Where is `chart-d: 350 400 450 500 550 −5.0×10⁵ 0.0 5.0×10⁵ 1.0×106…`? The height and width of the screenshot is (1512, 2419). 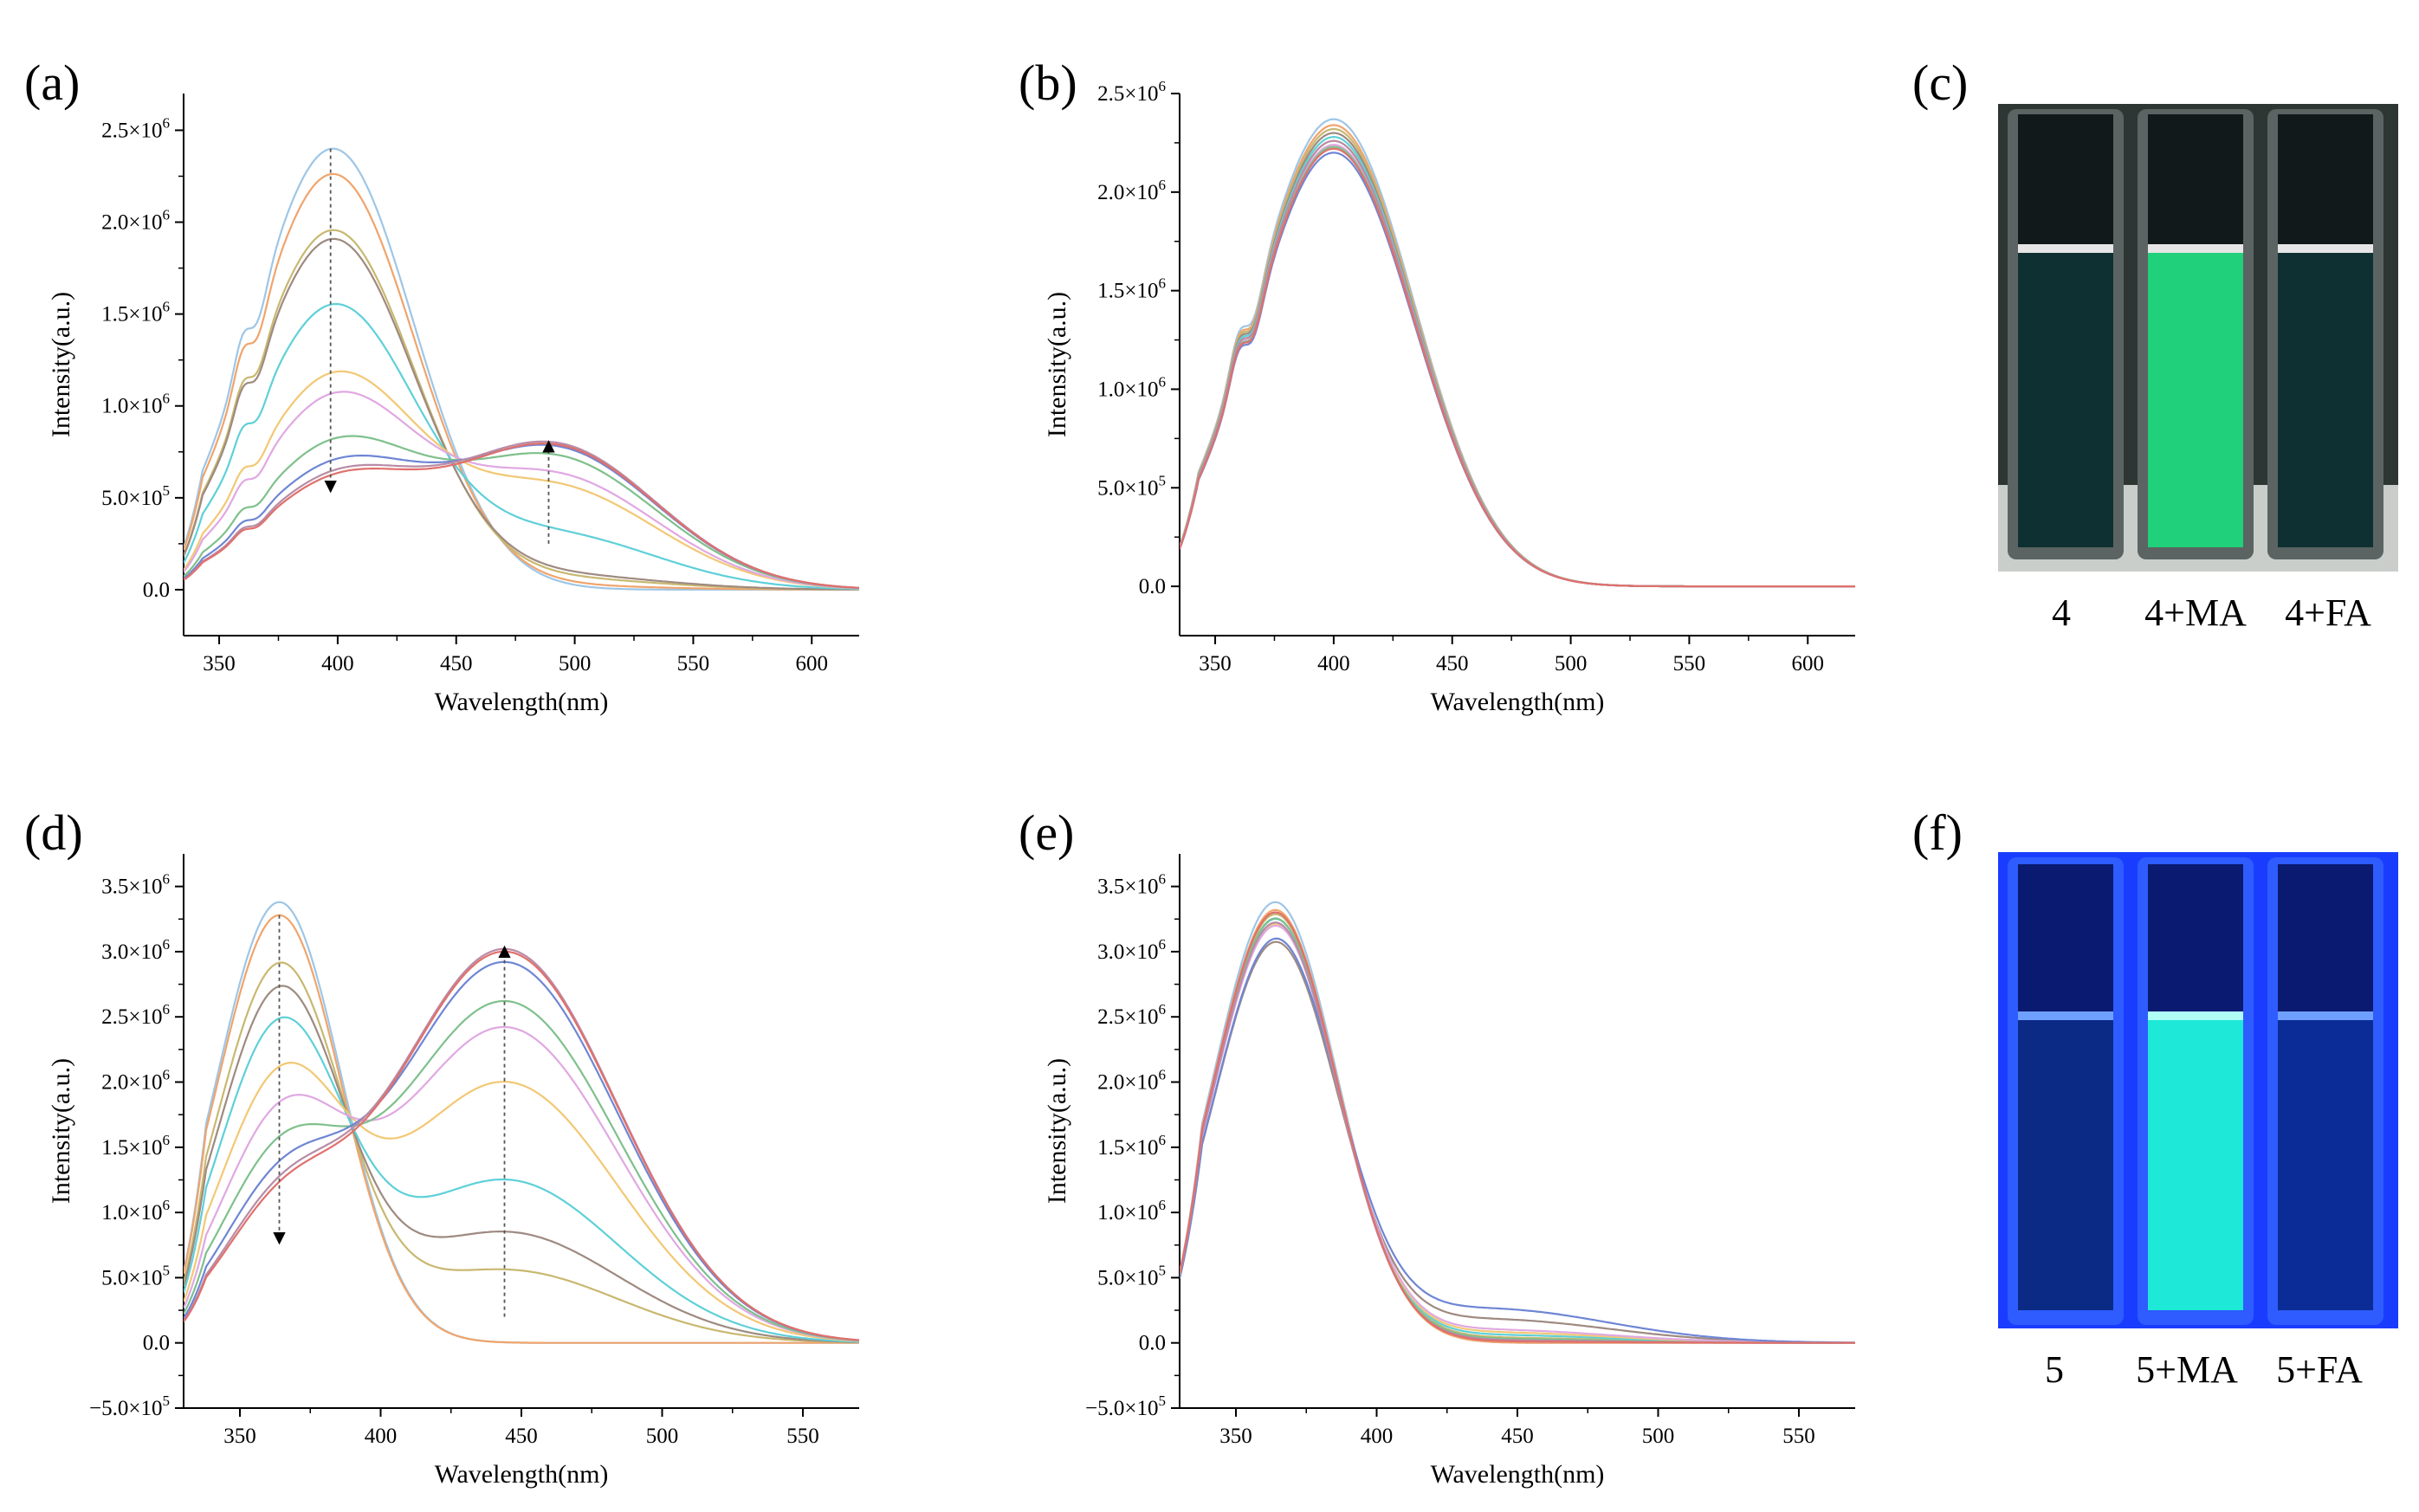
chart-d: 350 400 450 500 550 −5.0×10⁵ 0.0 5.0×10⁵ 1.0×106… is located at coordinates (453, 1171).